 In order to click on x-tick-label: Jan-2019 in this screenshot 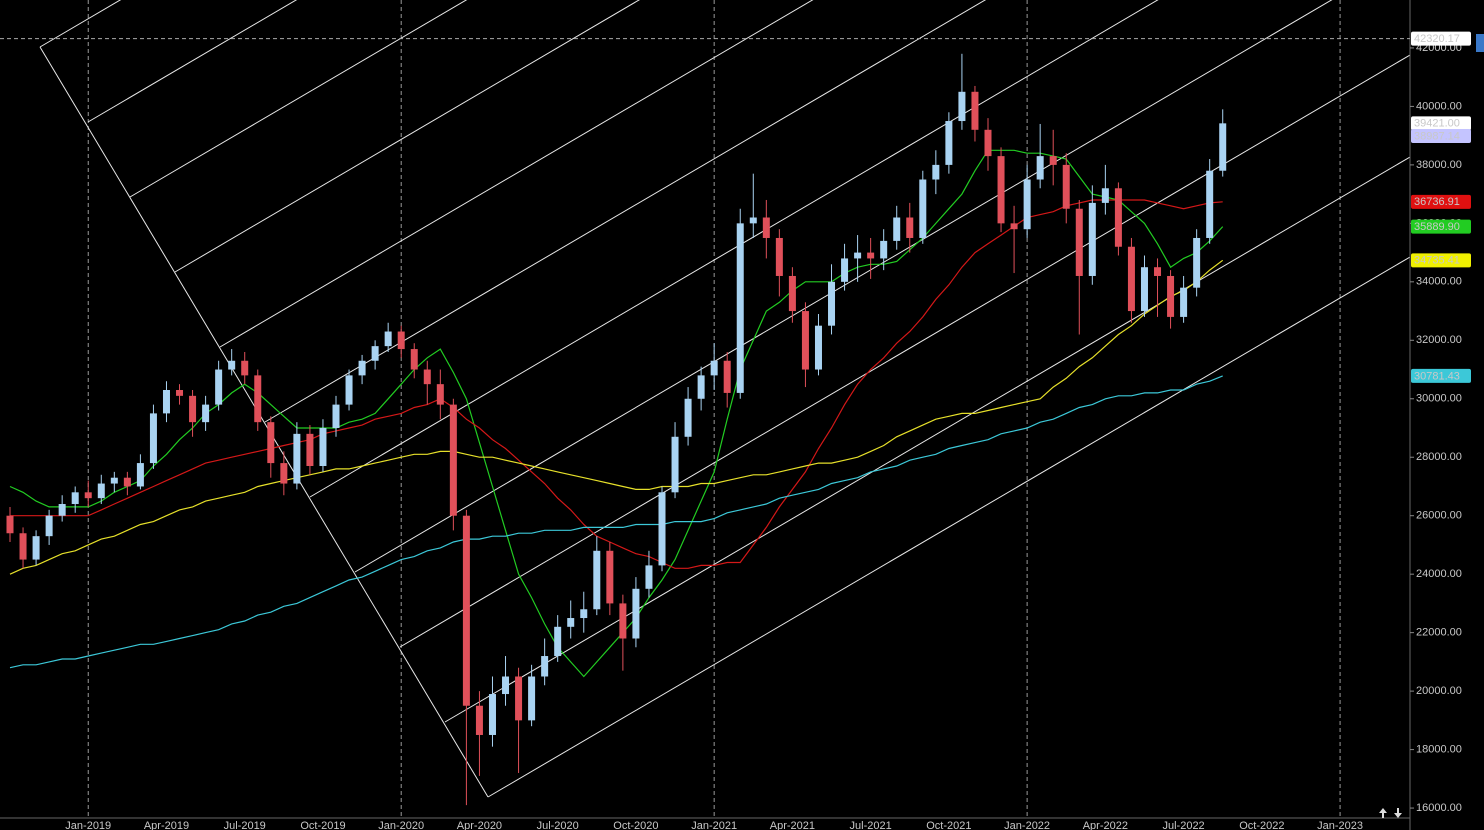, I will do `click(88, 825)`.